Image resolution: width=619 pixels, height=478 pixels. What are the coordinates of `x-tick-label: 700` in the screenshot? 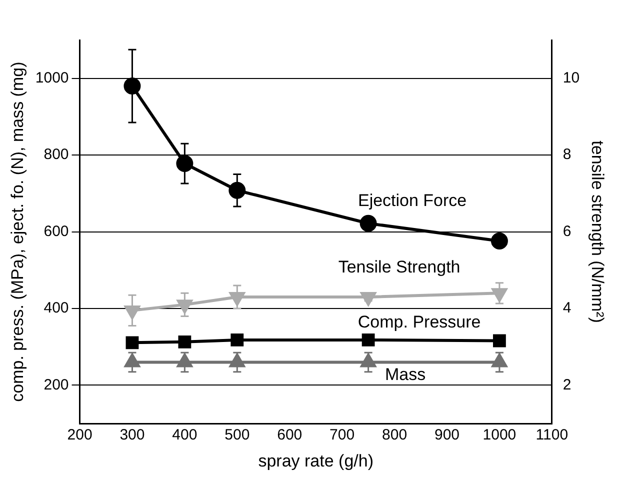 It's located at (342, 435).